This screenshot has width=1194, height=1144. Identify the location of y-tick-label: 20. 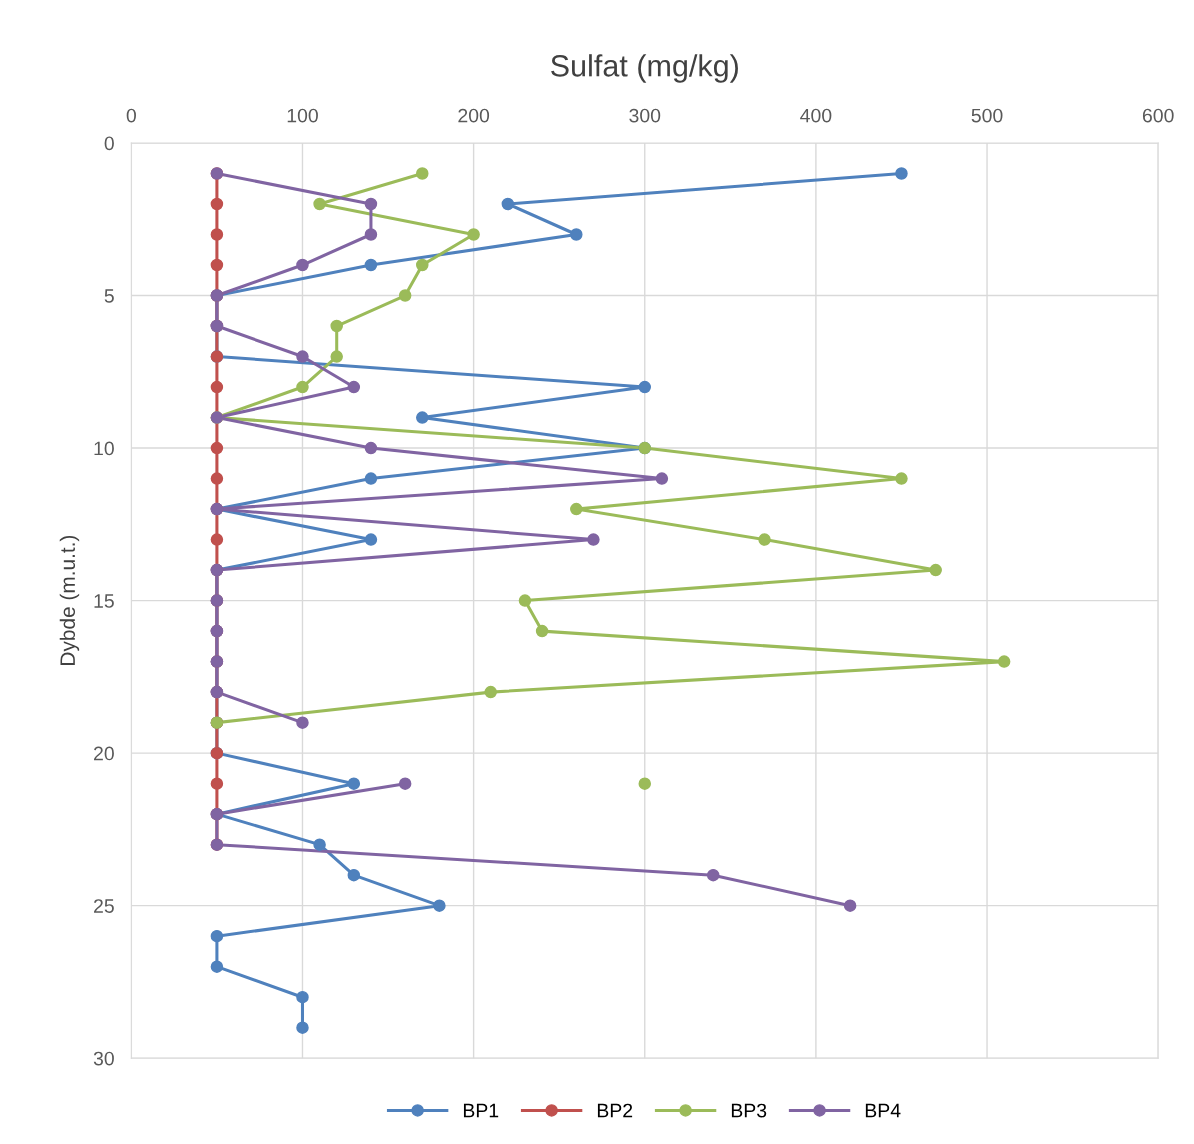
(104, 753).